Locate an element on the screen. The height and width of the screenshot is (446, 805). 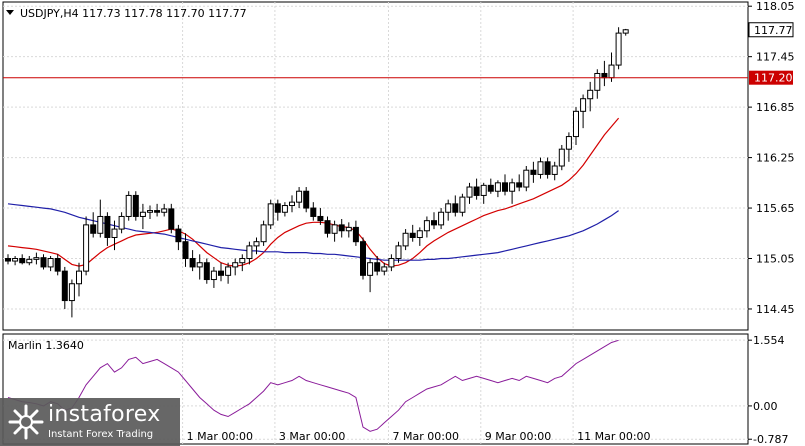
instaforex-logo: instaforex Instant Forex Trading is located at coordinates (90, 422).